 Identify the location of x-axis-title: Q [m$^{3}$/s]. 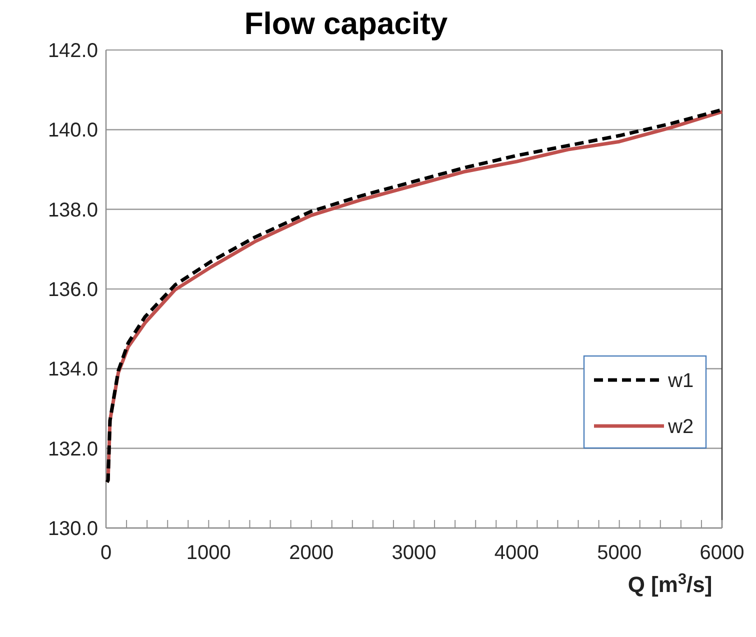
(670, 583).